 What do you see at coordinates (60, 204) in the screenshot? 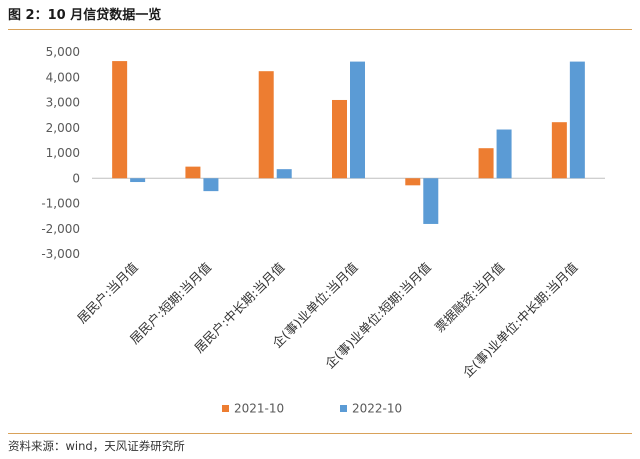
I see `y-tick-label: -1,000` at bounding box center [60, 204].